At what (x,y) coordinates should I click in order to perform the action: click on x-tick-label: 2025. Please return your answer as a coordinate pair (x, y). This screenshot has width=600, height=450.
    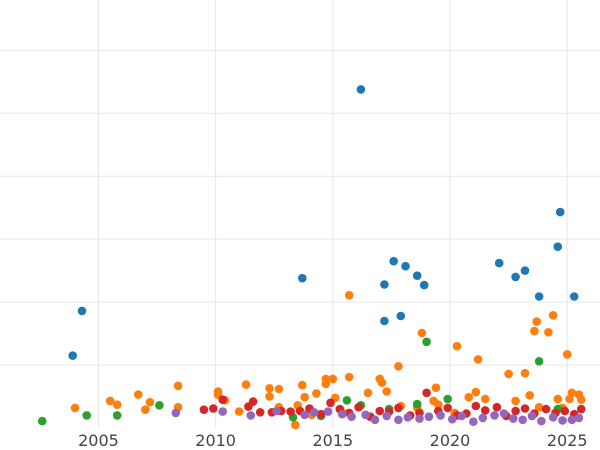
    Looking at the image, I should click on (567, 440).